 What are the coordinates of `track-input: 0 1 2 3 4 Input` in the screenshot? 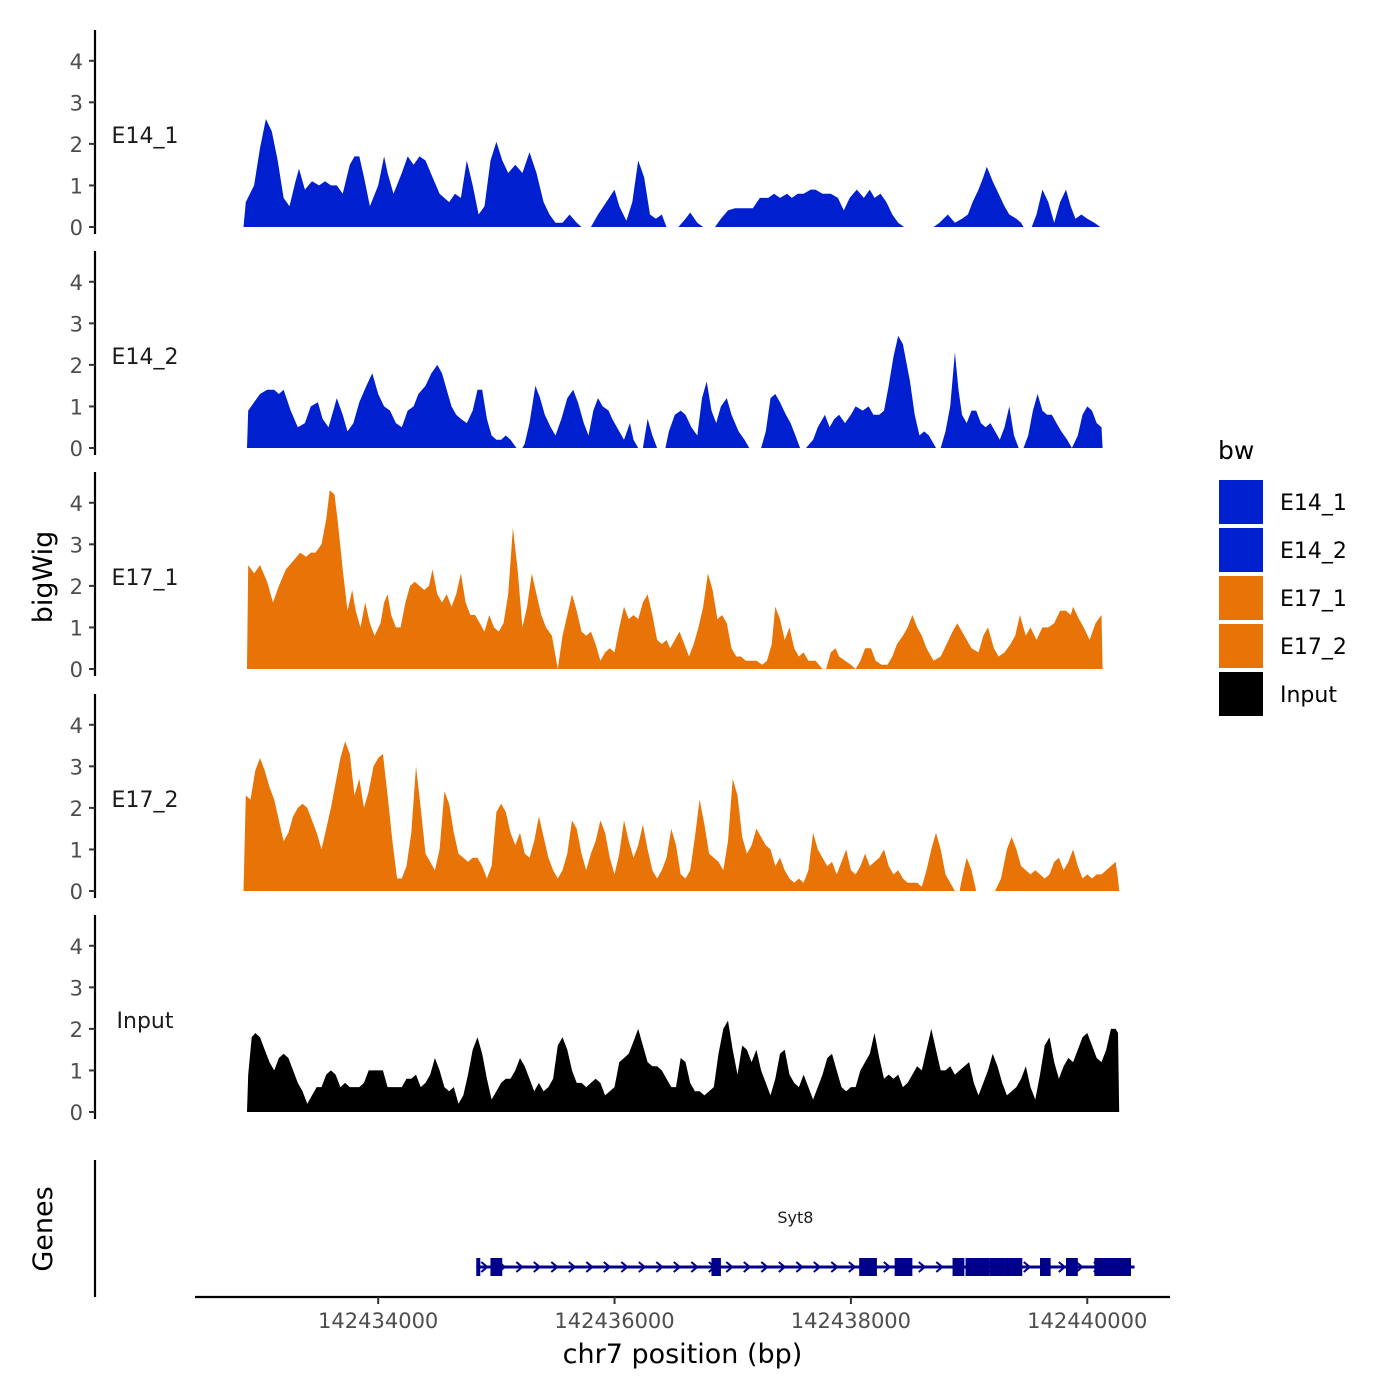 It's located at (595, 1020).